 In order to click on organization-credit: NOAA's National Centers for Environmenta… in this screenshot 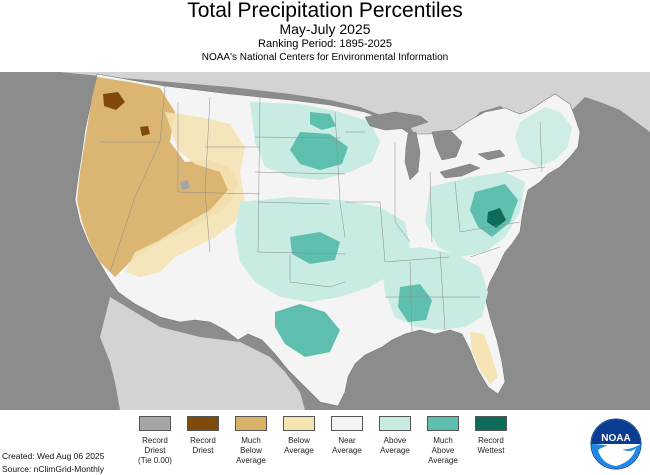, I will do `click(325, 57)`.